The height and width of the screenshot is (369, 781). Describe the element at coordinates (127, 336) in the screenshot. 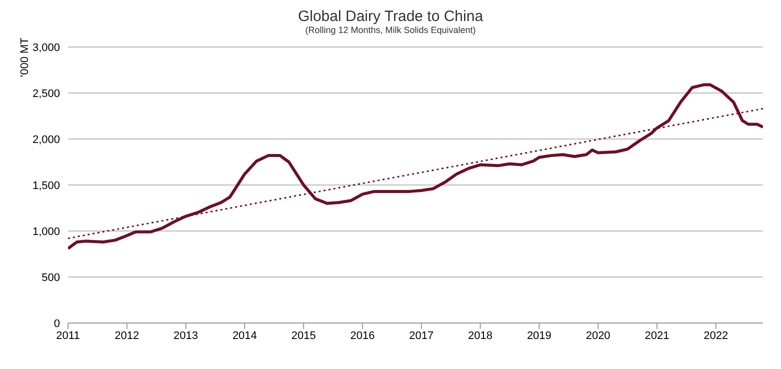

I see `x-tick-label: 2012` at that location.